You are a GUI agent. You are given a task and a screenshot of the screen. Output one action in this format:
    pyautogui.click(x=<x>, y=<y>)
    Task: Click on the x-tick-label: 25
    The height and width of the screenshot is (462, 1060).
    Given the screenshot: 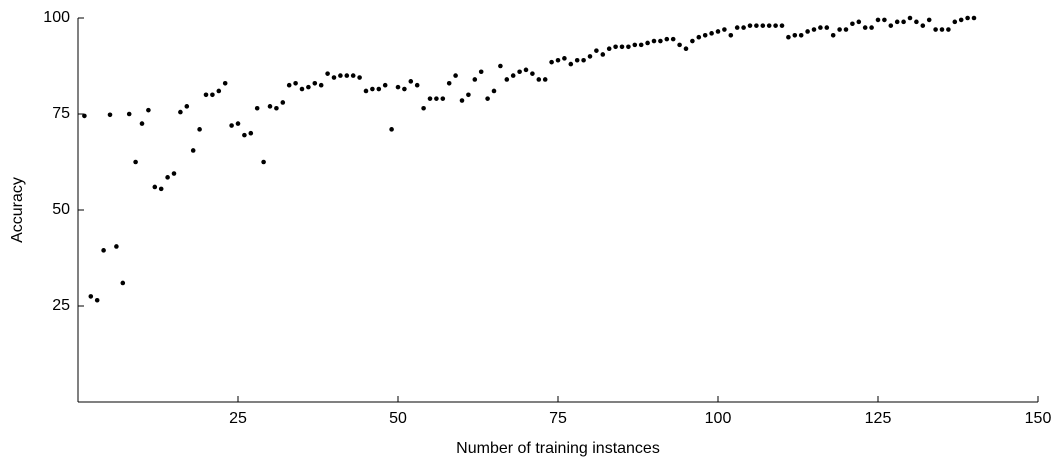 What is the action you would take?
    pyautogui.click(x=238, y=418)
    